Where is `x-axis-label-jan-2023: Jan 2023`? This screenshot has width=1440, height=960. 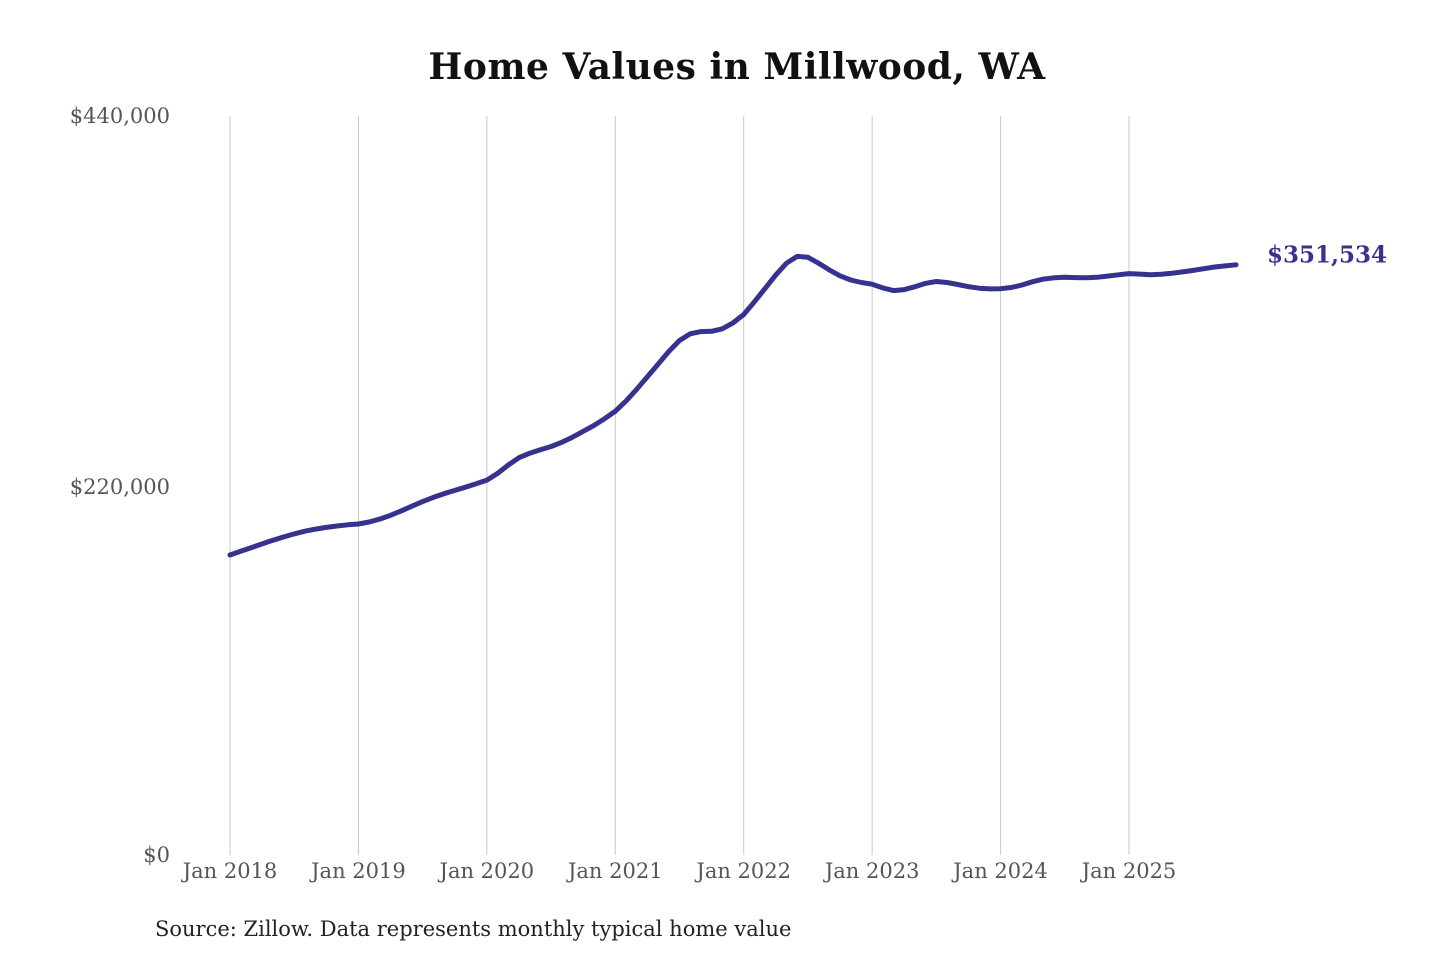
x-axis-label-jan-2023: Jan 2023 is located at coordinates (872, 871).